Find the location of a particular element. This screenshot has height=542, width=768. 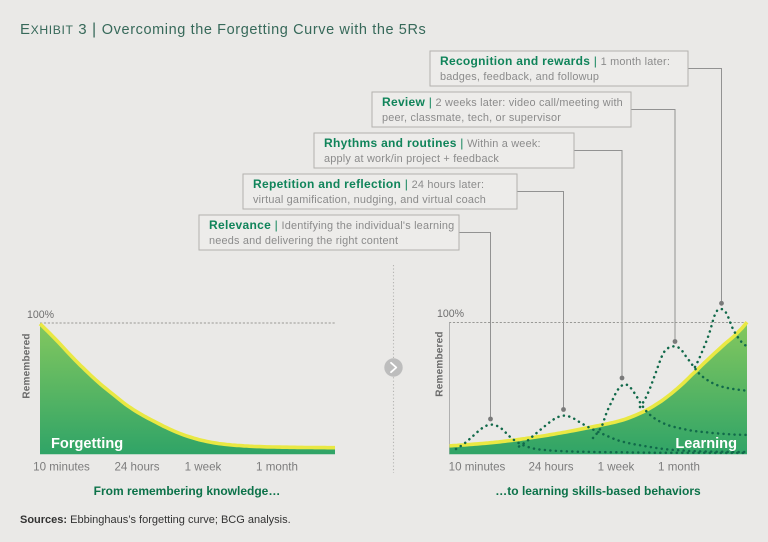

svg-text: Learning is located at coordinates (706, 444).